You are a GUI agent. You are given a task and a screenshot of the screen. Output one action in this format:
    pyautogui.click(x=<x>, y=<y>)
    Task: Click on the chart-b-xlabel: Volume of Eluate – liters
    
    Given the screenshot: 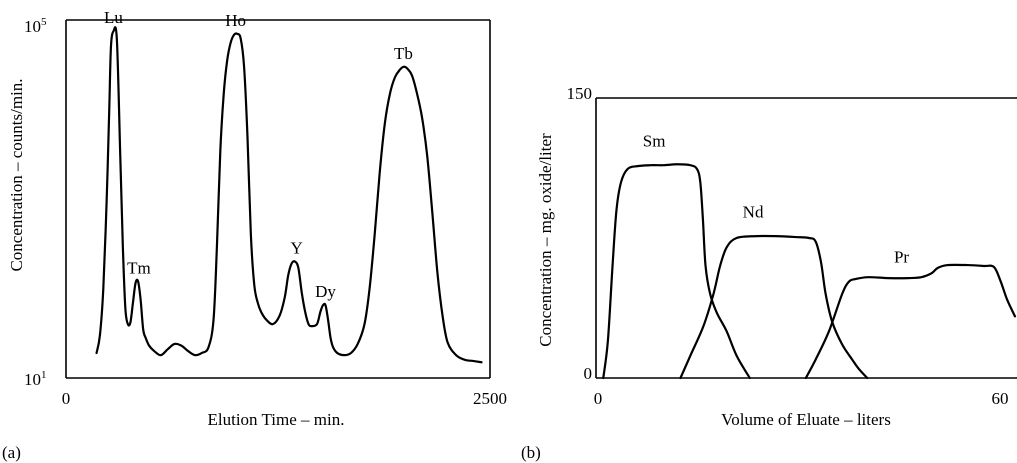 What is the action you would take?
    pyautogui.click(x=806, y=419)
    